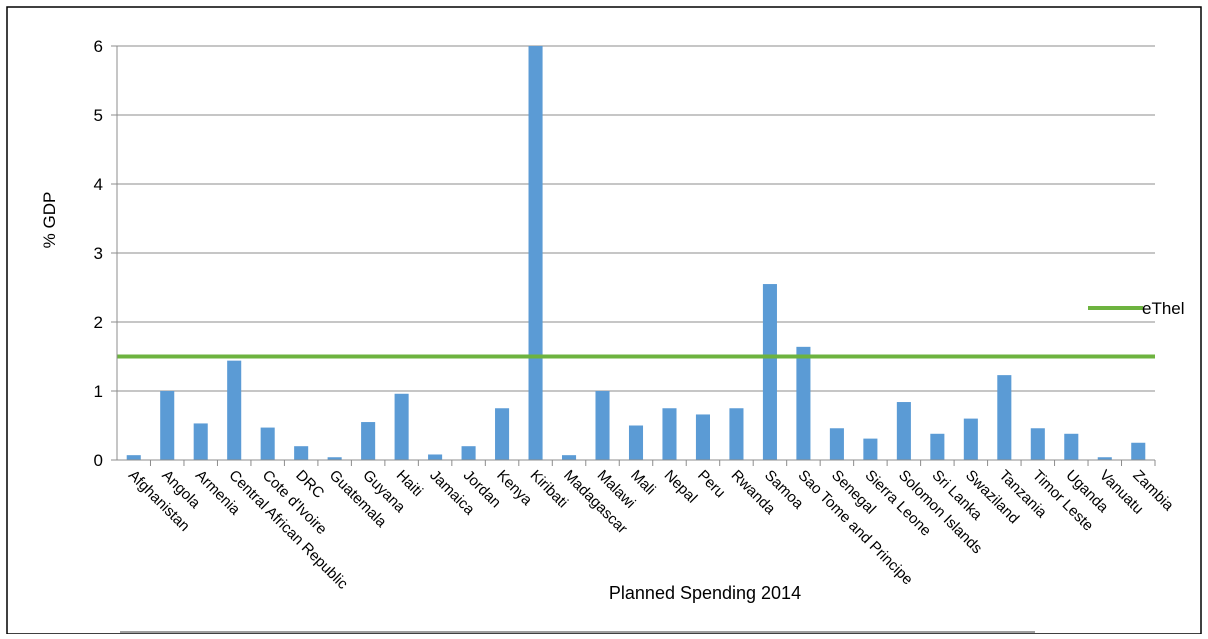 This screenshot has height=639, width=1208. Describe the element at coordinates (705, 593) in the screenshot. I see `x-axis-title: Planned Spending 2014` at that location.